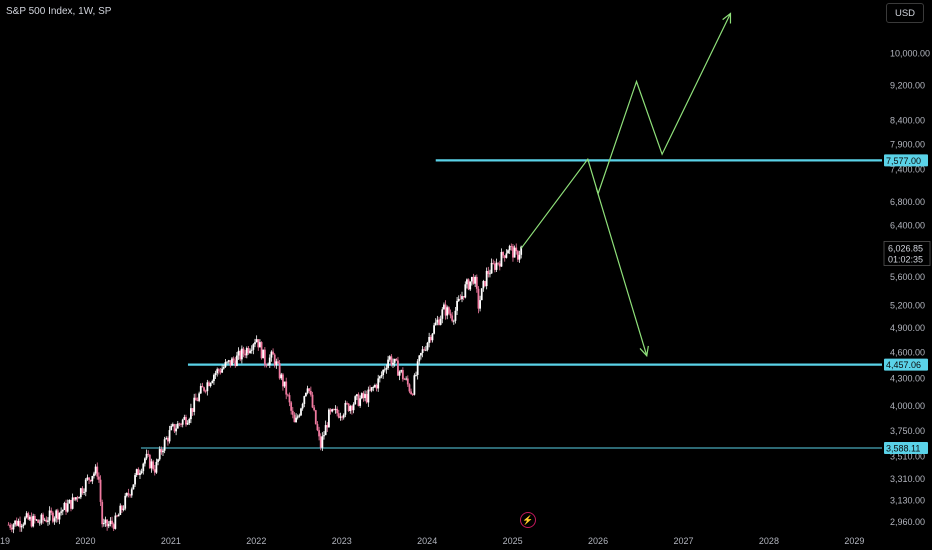 This screenshot has height=550, width=932. I want to click on y-tick-label: 10,000.00, so click(910, 54).